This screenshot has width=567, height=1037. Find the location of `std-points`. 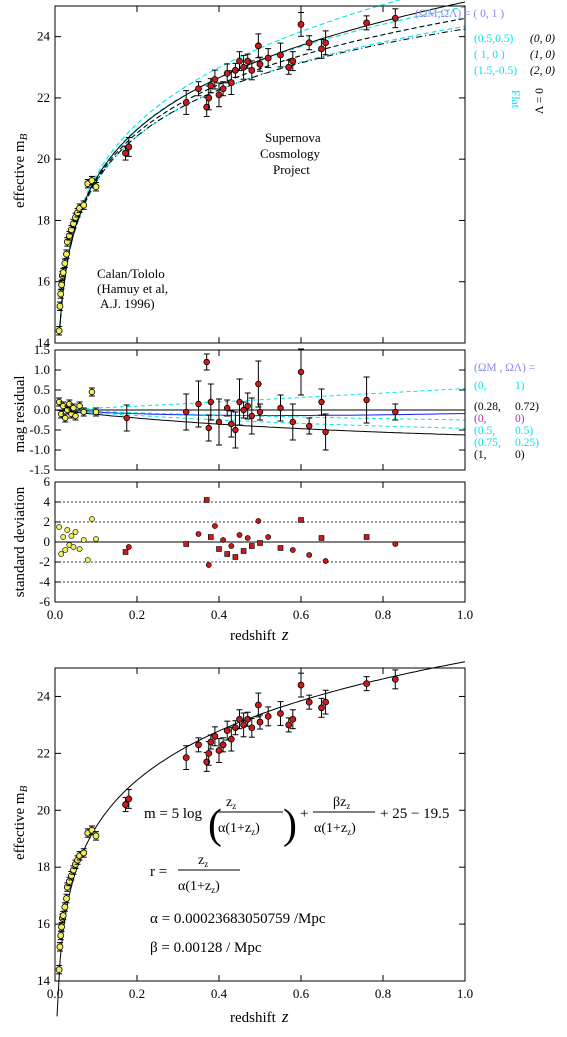

std-points is located at coordinates (227, 532).